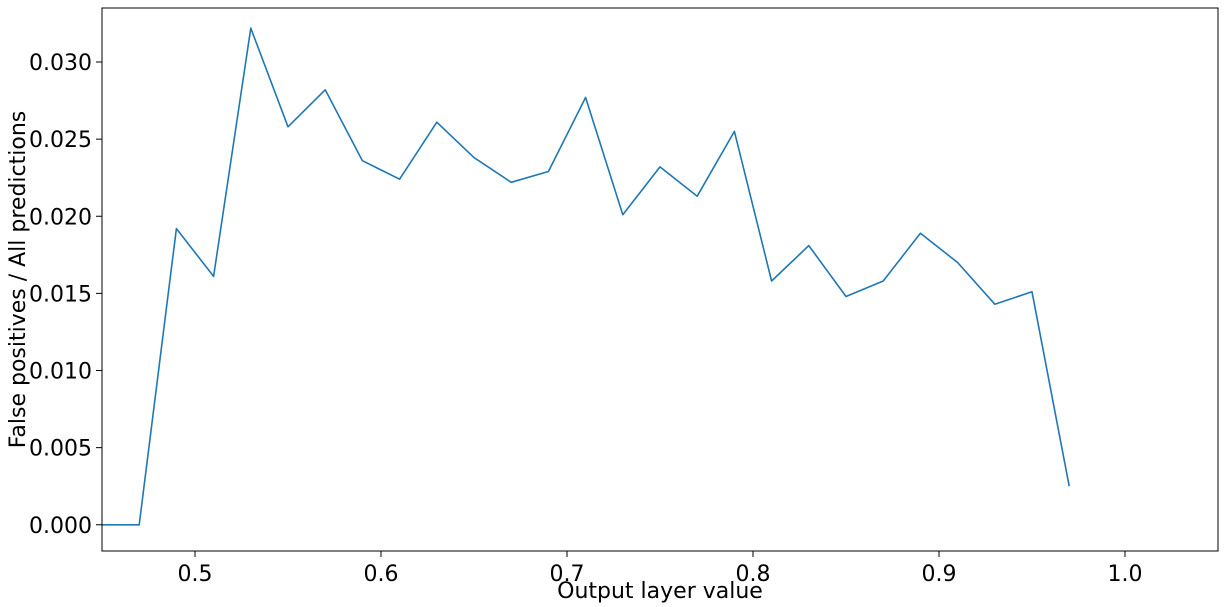 The image size is (1225, 607). Describe the element at coordinates (60, 63) in the screenshot. I see `y-tick-label: 0.030` at that location.